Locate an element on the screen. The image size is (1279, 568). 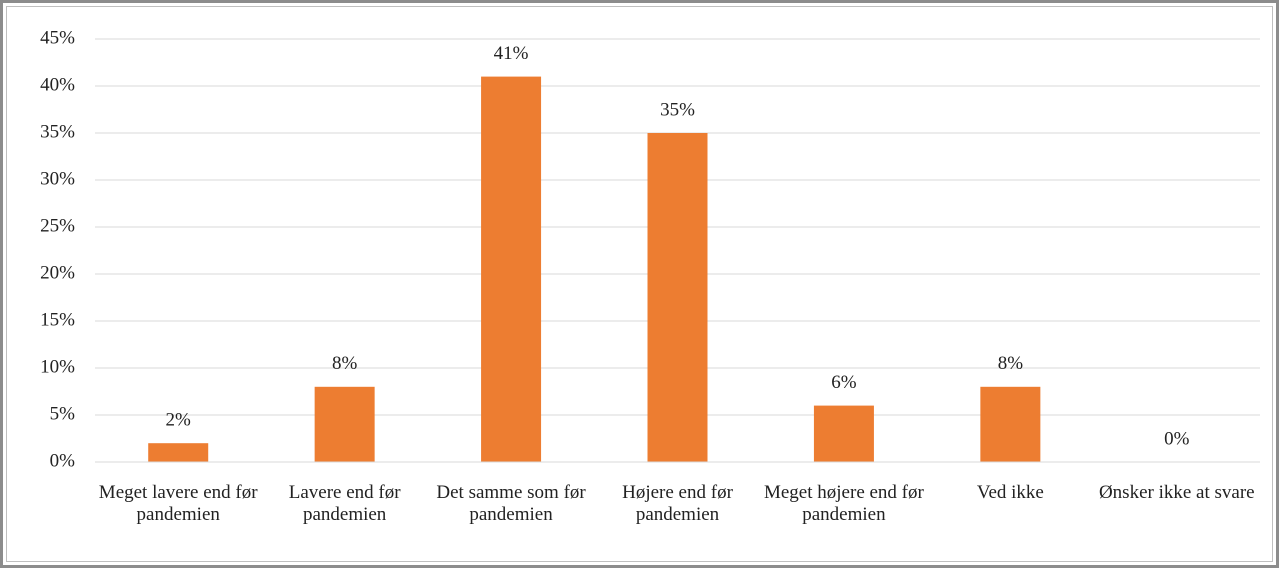
value-label: 41% is located at coordinates (511, 53).